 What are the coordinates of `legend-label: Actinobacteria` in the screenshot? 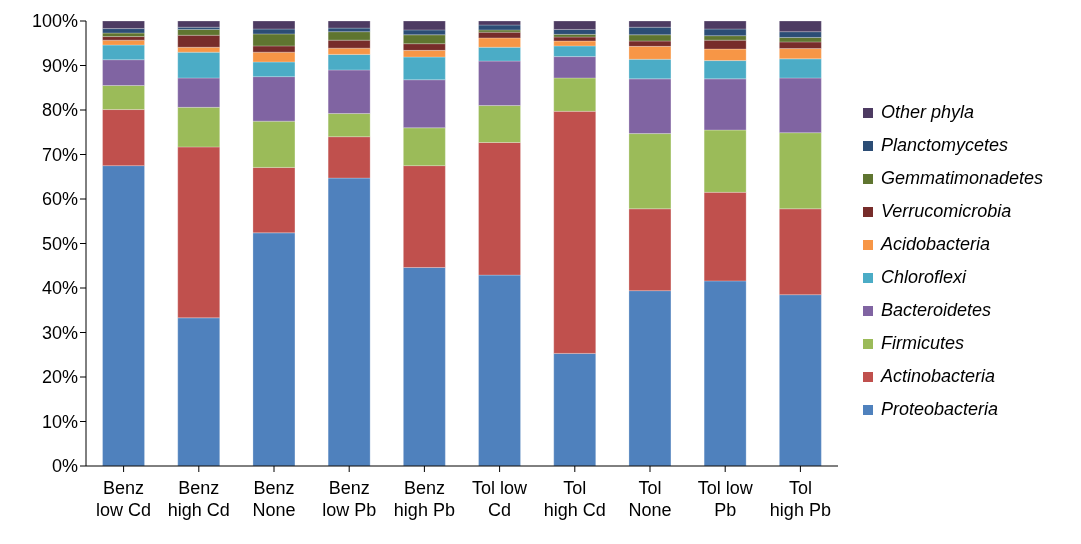 It's located at (938, 376).